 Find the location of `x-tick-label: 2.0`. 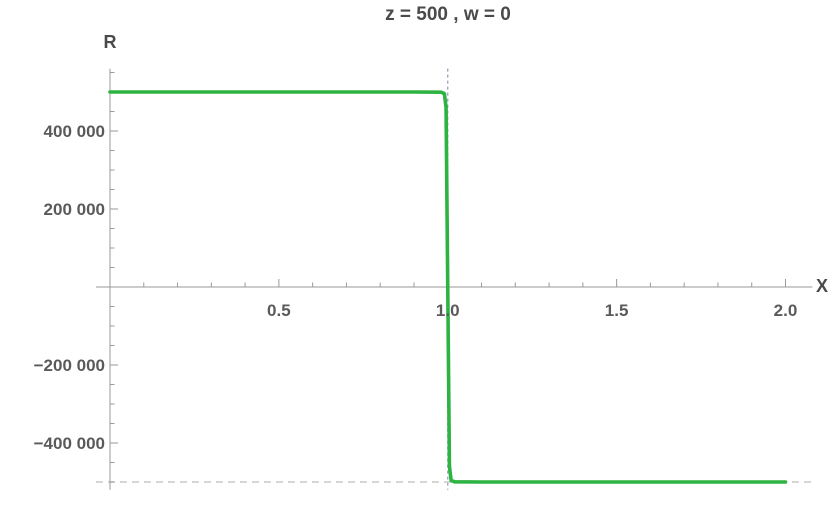

x-tick-label: 2.0 is located at coordinates (786, 310).